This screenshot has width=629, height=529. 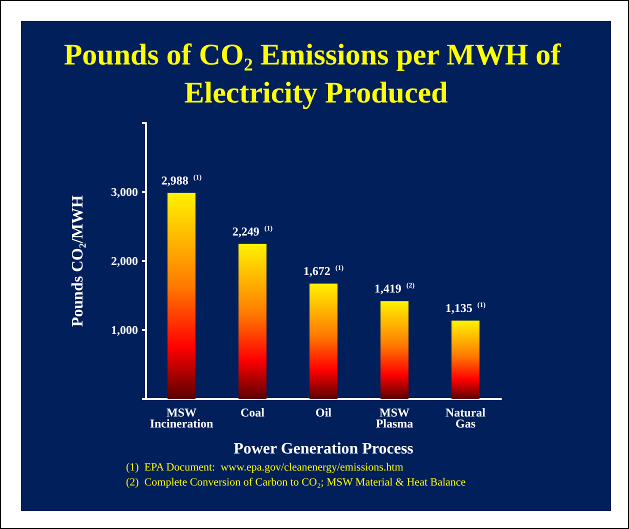 What do you see at coordinates (78, 260) in the screenshot?
I see `y-axis-title: Pounds CO₂/MWH` at bounding box center [78, 260].